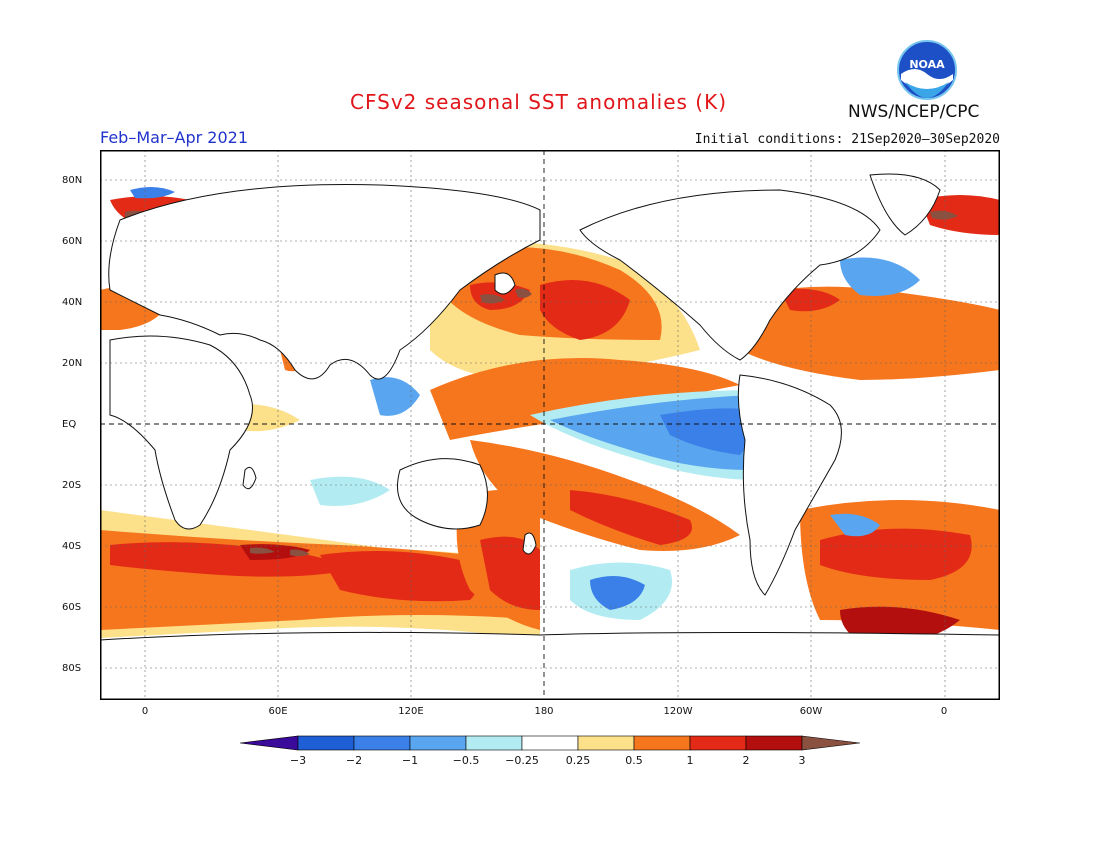 This screenshot has height=850, width=1100. I want to click on colorbar-label: 0.25, so click(578, 760).